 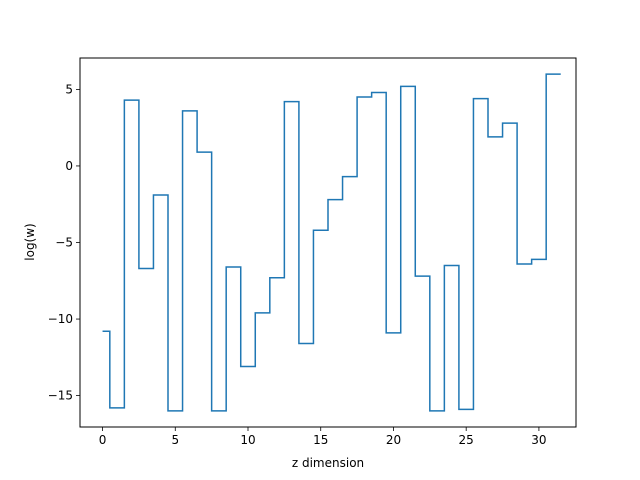 I want to click on y-axis: −15 −10 −5 0 5, so click(x=64, y=242).